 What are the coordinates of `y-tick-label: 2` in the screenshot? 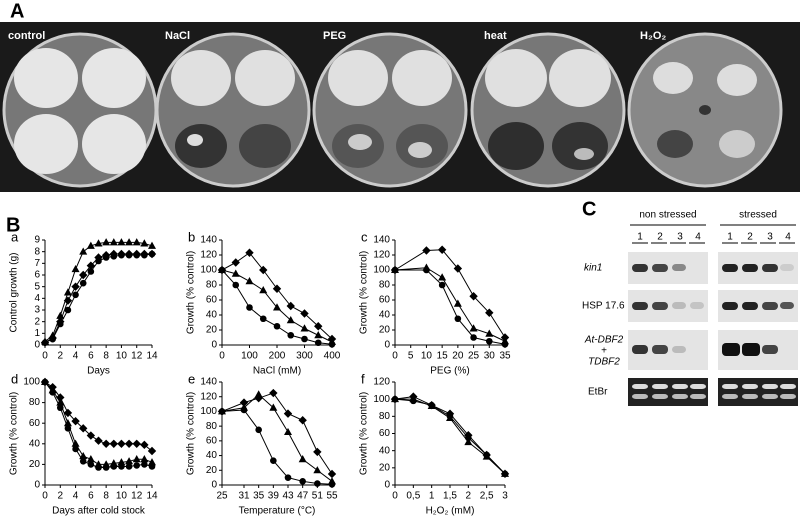 It's located at (37, 321).